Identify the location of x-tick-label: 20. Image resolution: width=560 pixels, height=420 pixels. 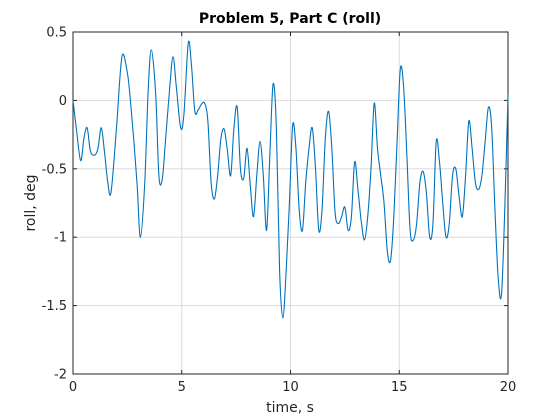
(508, 387).